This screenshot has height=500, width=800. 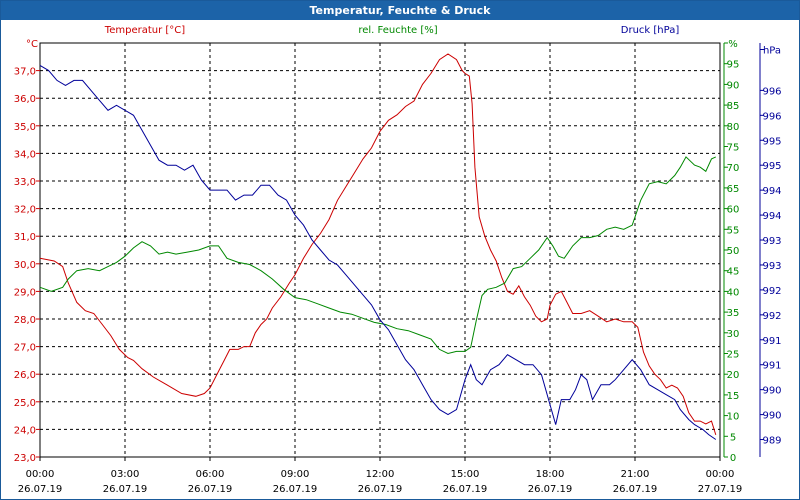 I want to click on humidity-axis: 0 5 10 15 20 25 30 35 40 45 50 55 60 65 70 75 80 85 90 95%, so click(x=731, y=251).